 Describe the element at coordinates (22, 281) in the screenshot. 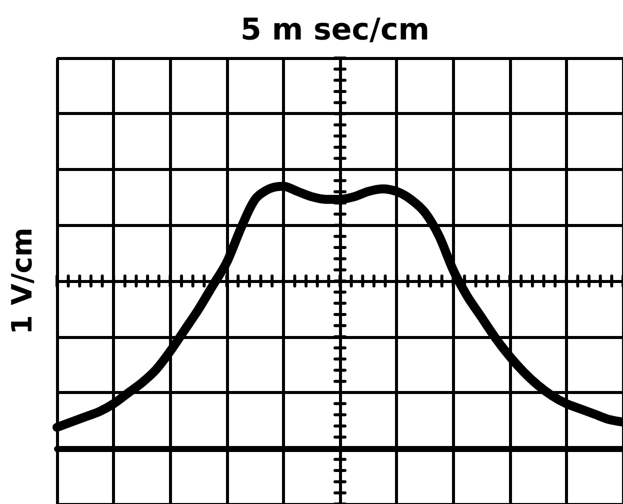

I see `y-axis-title: 1 V/cm` at that location.